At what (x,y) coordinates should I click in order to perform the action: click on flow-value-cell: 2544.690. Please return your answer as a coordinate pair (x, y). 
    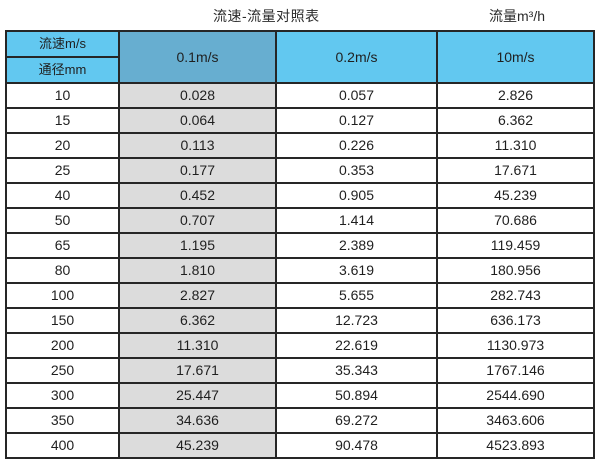
    Looking at the image, I should click on (515, 395).